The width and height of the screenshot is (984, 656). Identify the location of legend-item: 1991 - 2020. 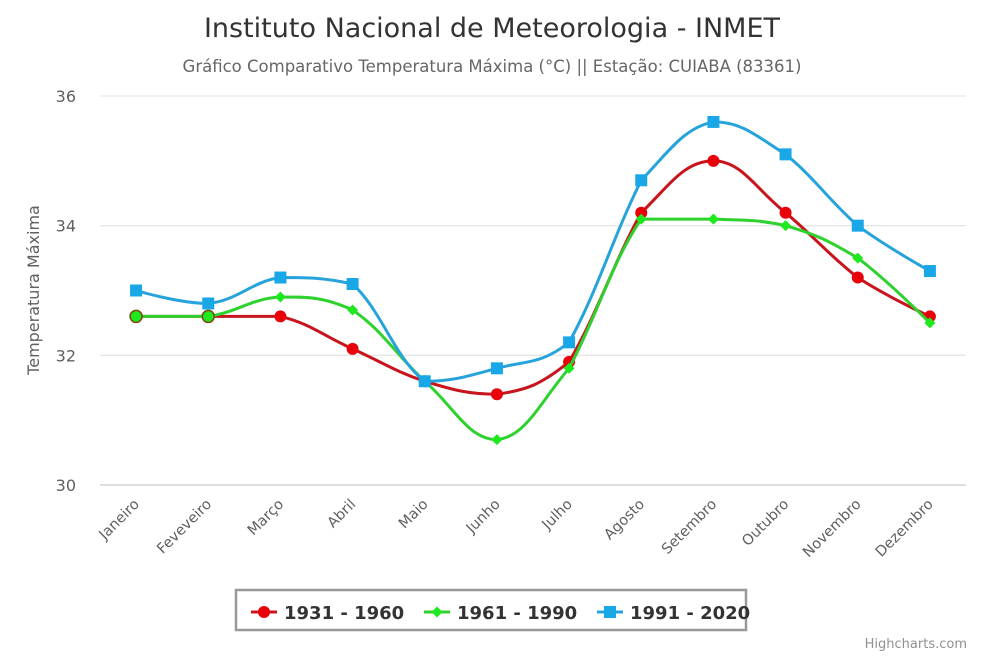
(673, 613).